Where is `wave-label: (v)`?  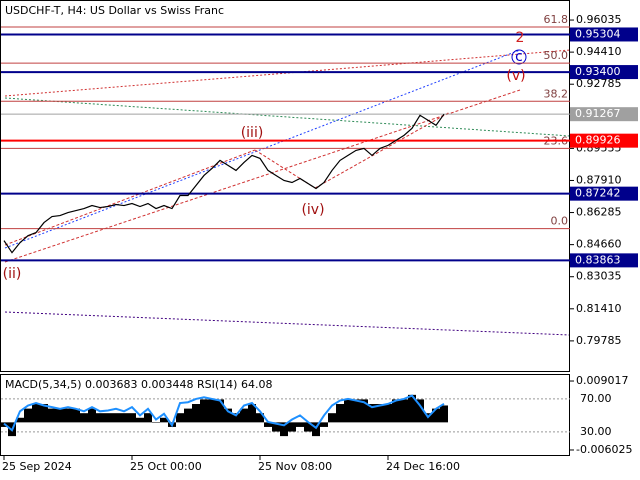
wave-label: (v) is located at coordinates (515, 76).